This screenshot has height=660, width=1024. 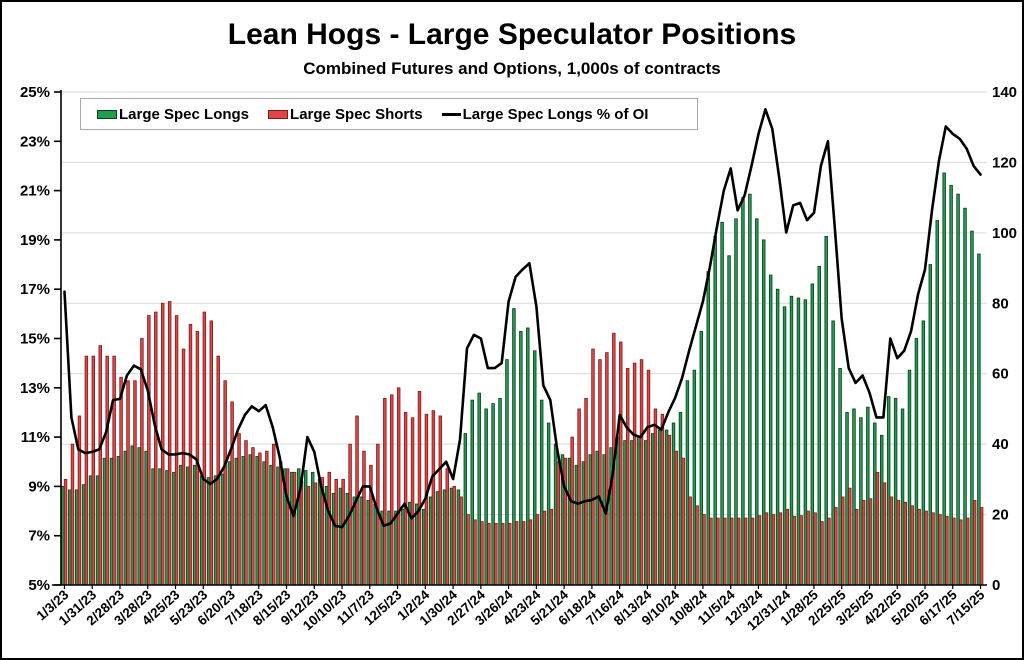 What do you see at coordinates (555, 114) in the screenshot?
I see `legend-line-label: Large Spec Longs % of OI` at bounding box center [555, 114].